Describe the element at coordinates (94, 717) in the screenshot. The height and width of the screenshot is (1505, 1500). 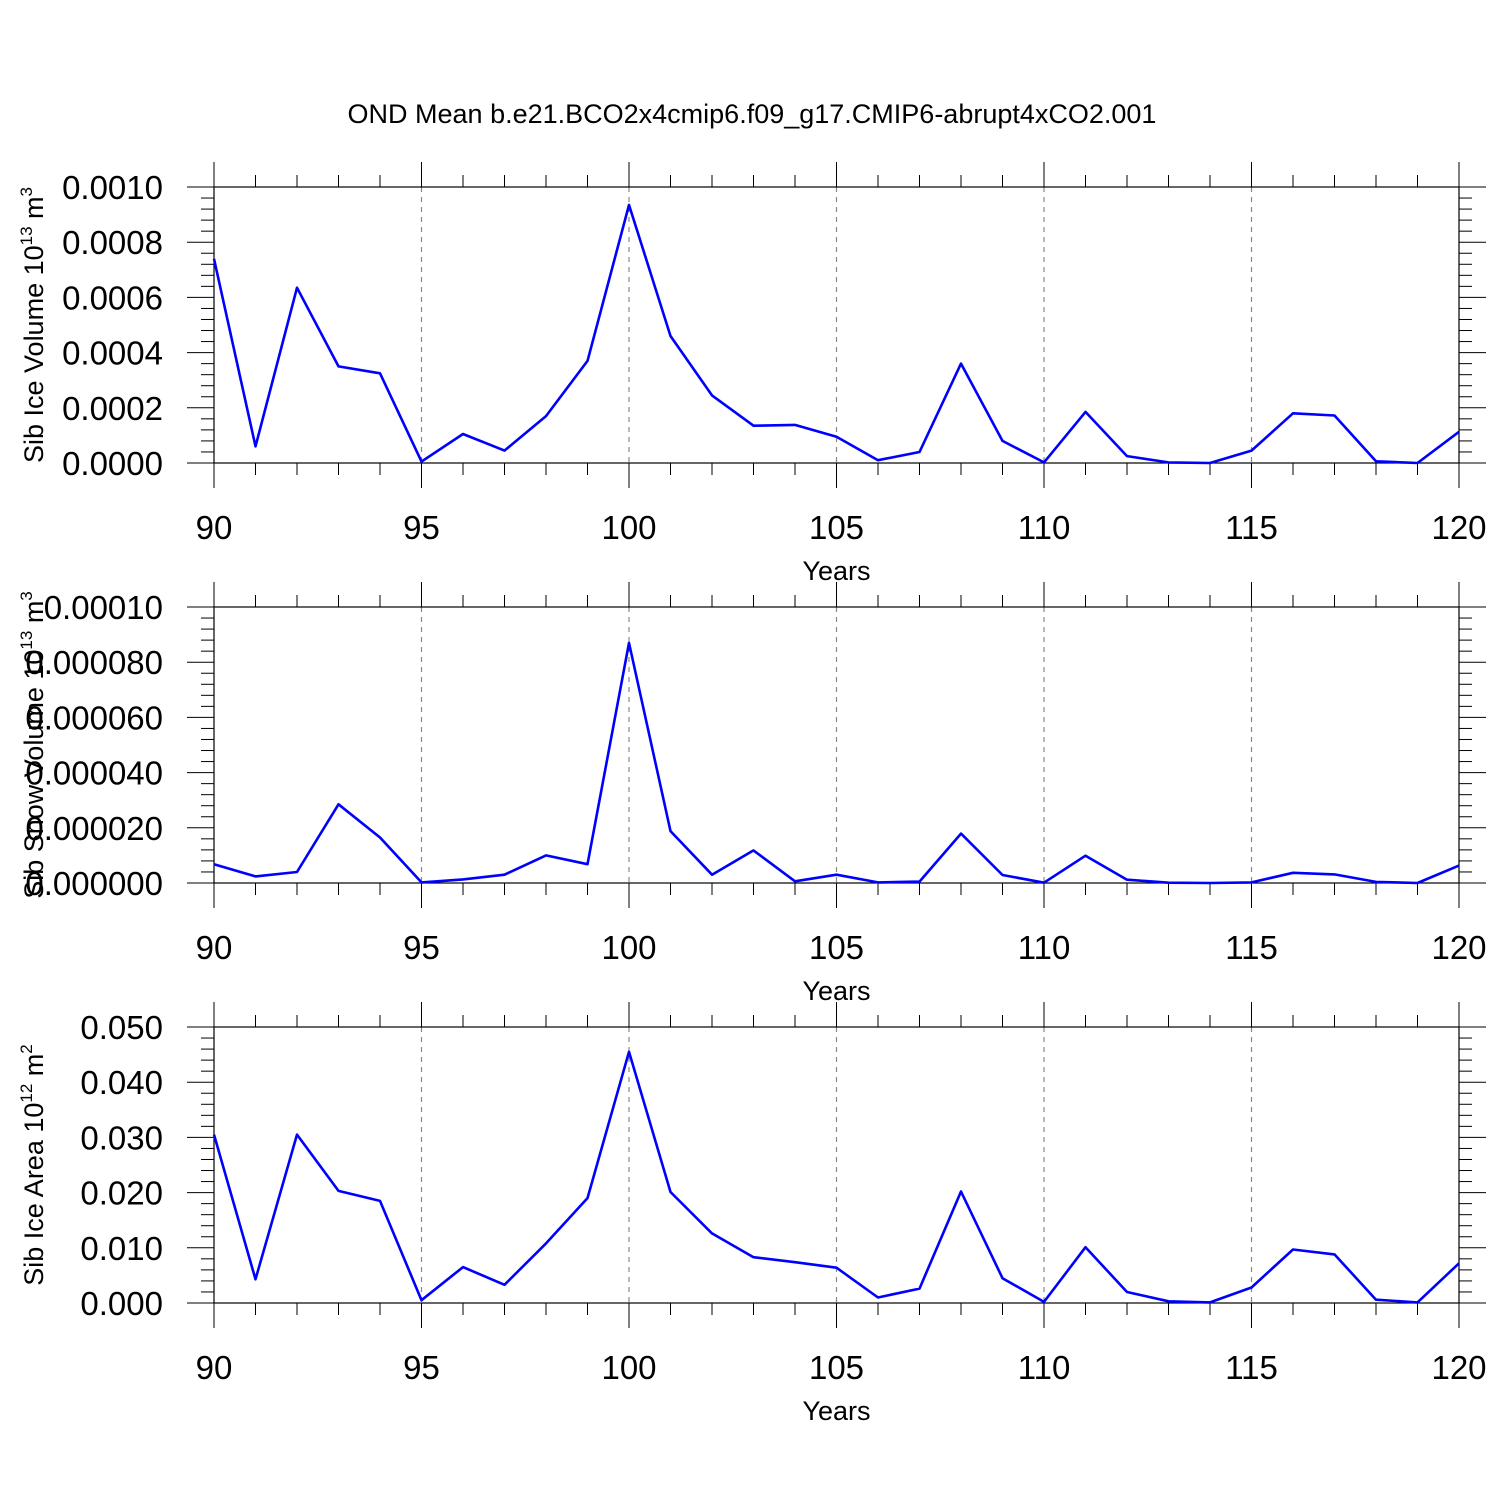
I see `y-tick-label: 0.000060` at that location.